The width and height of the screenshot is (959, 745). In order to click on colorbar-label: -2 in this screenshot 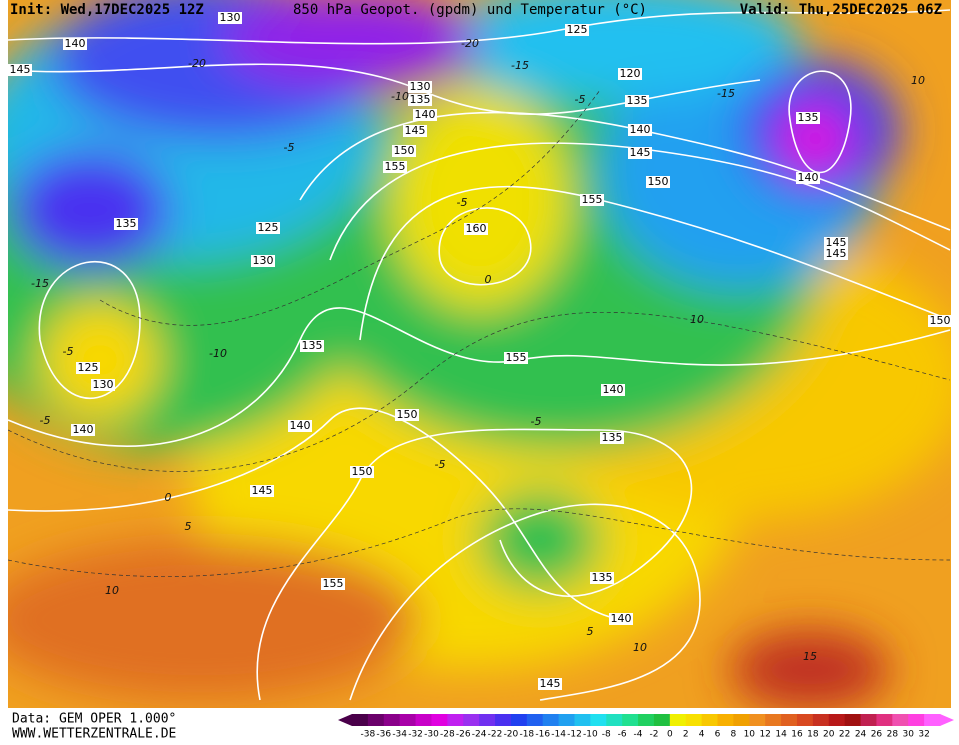, I will do `click(653, 735)`.